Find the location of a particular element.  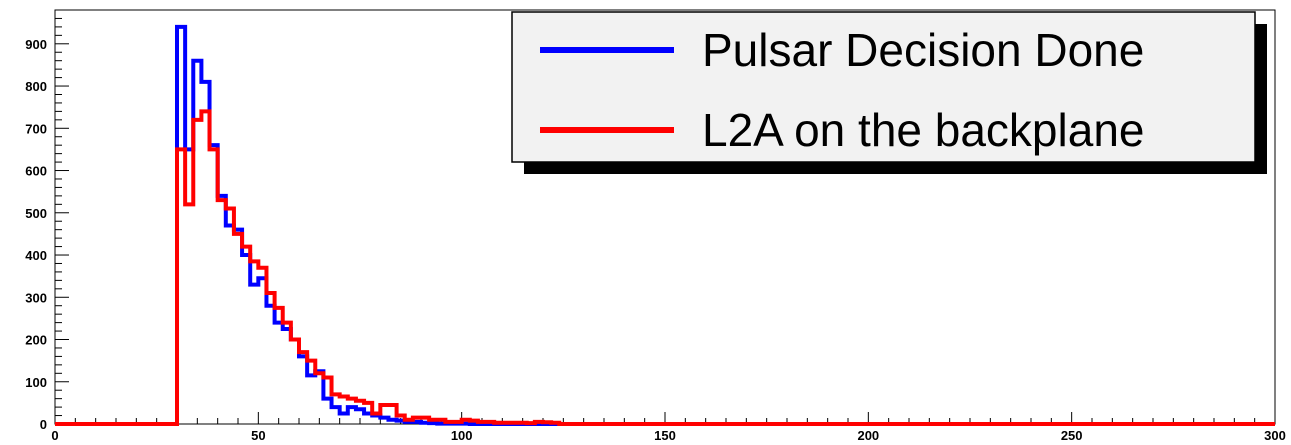

x-tick-label: 250 is located at coordinates (1072, 435).